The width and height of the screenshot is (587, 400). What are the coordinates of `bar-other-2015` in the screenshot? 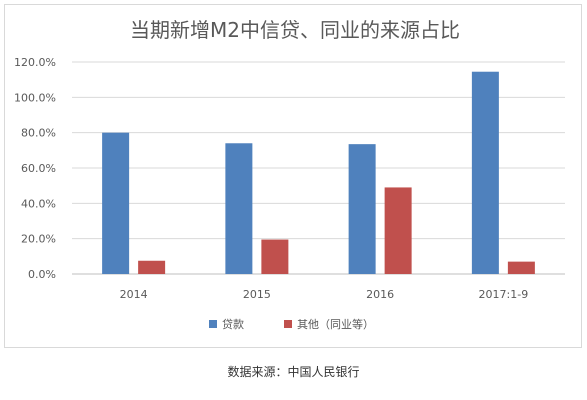 It's located at (275, 256).